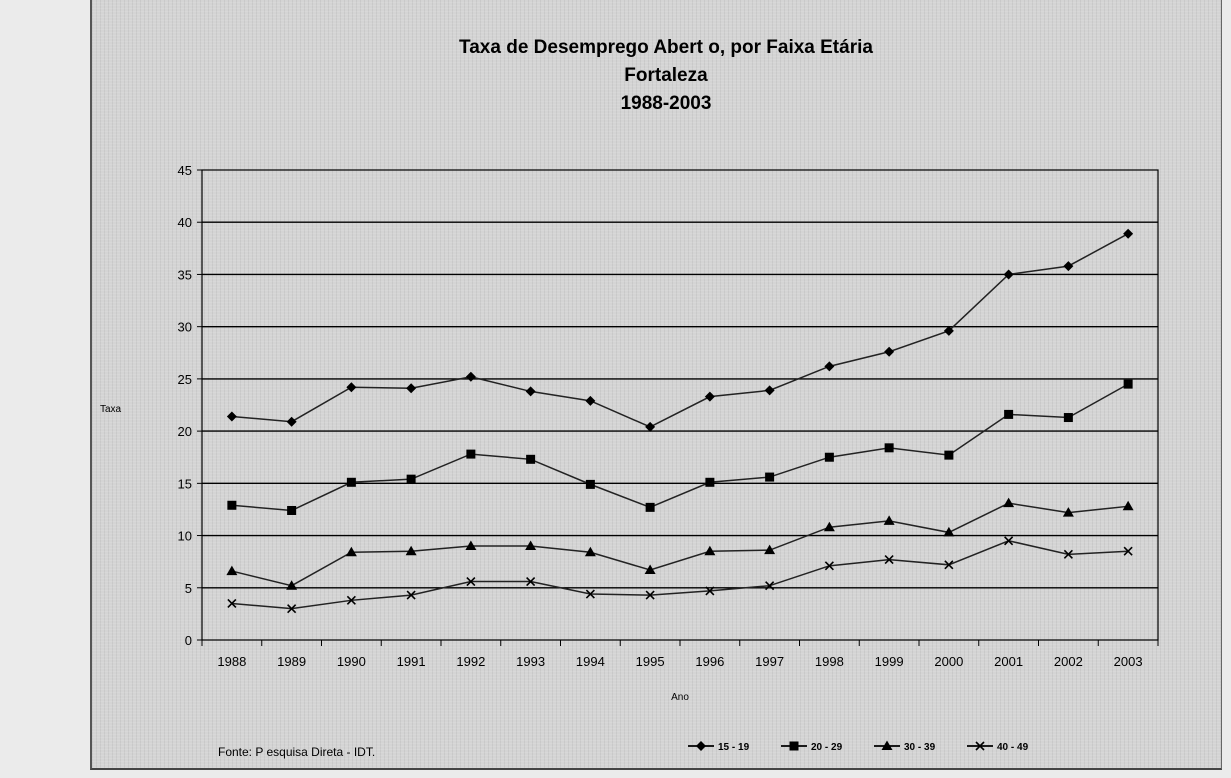 The image size is (1231, 778). What do you see at coordinates (1013, 747) in the screenshot?
I see `legend-label: 40 - 49` at bounding box center [1013, 747].